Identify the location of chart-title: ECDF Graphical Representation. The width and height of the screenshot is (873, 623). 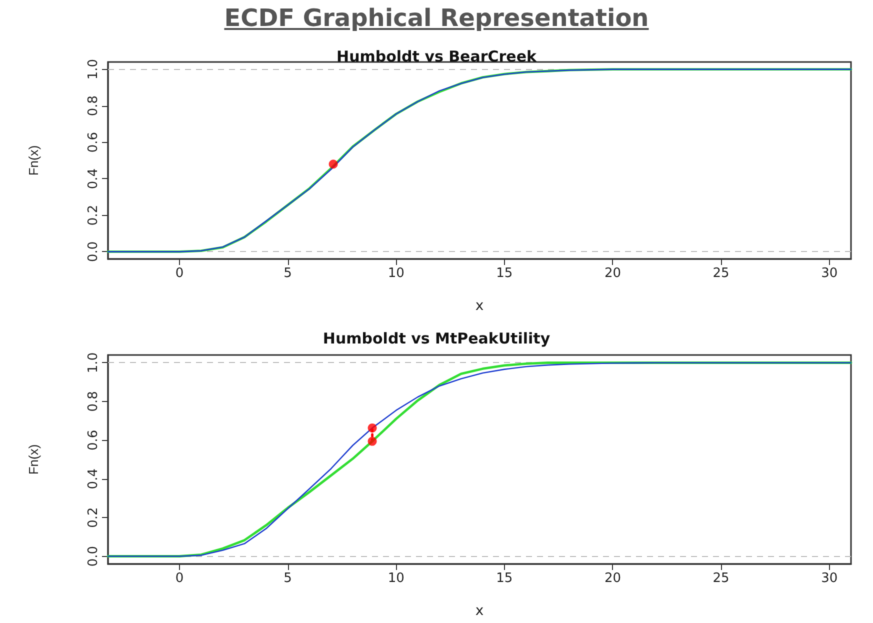
(436, 18).